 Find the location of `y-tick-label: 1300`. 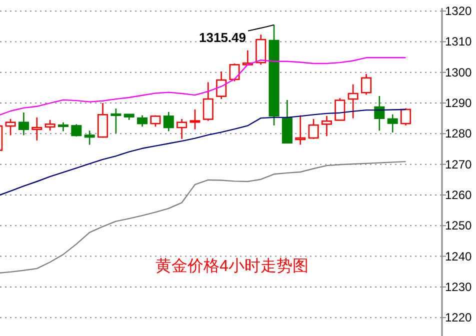

y-tick-label: 1300 is located at coordinates (458, 72).